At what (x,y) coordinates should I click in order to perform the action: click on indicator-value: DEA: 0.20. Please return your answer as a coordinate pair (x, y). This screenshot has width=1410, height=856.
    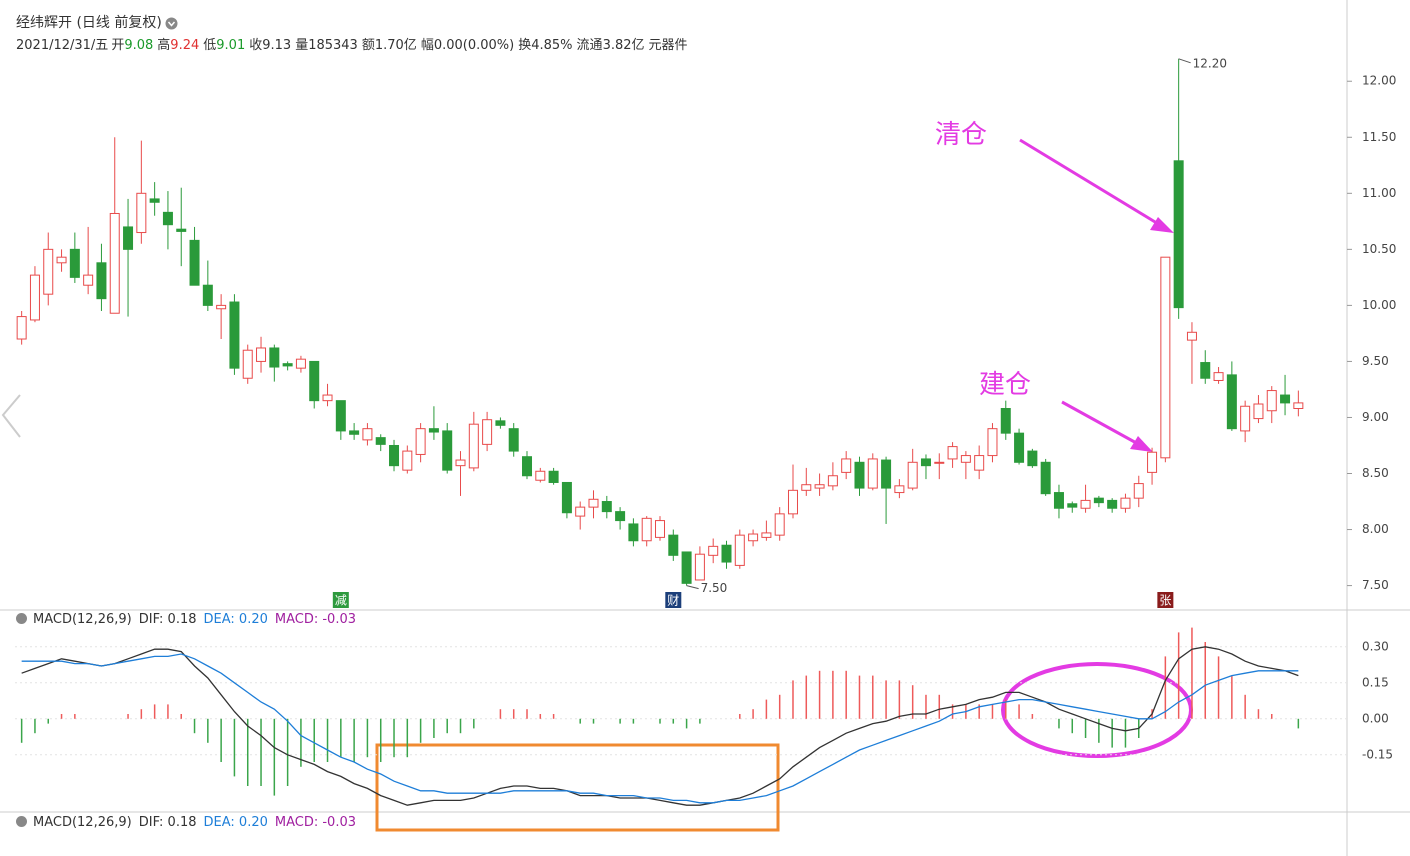
    Looking at the image, I should click on (235, 822).